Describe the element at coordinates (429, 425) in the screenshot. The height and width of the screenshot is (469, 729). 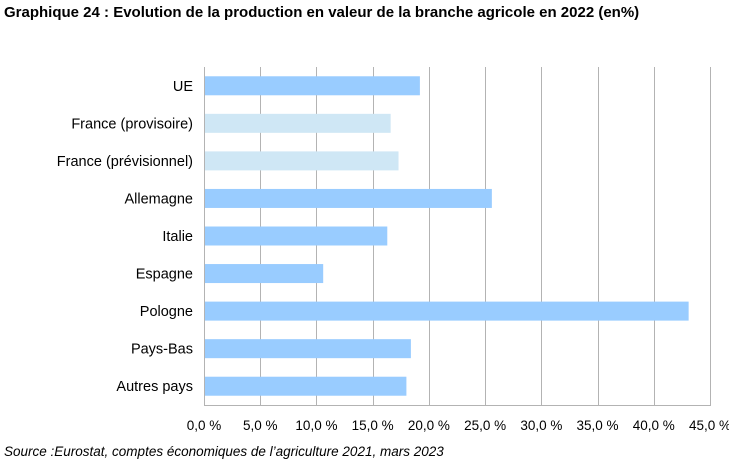
I see `x-tick-label-4: 20,0 %` at that location.